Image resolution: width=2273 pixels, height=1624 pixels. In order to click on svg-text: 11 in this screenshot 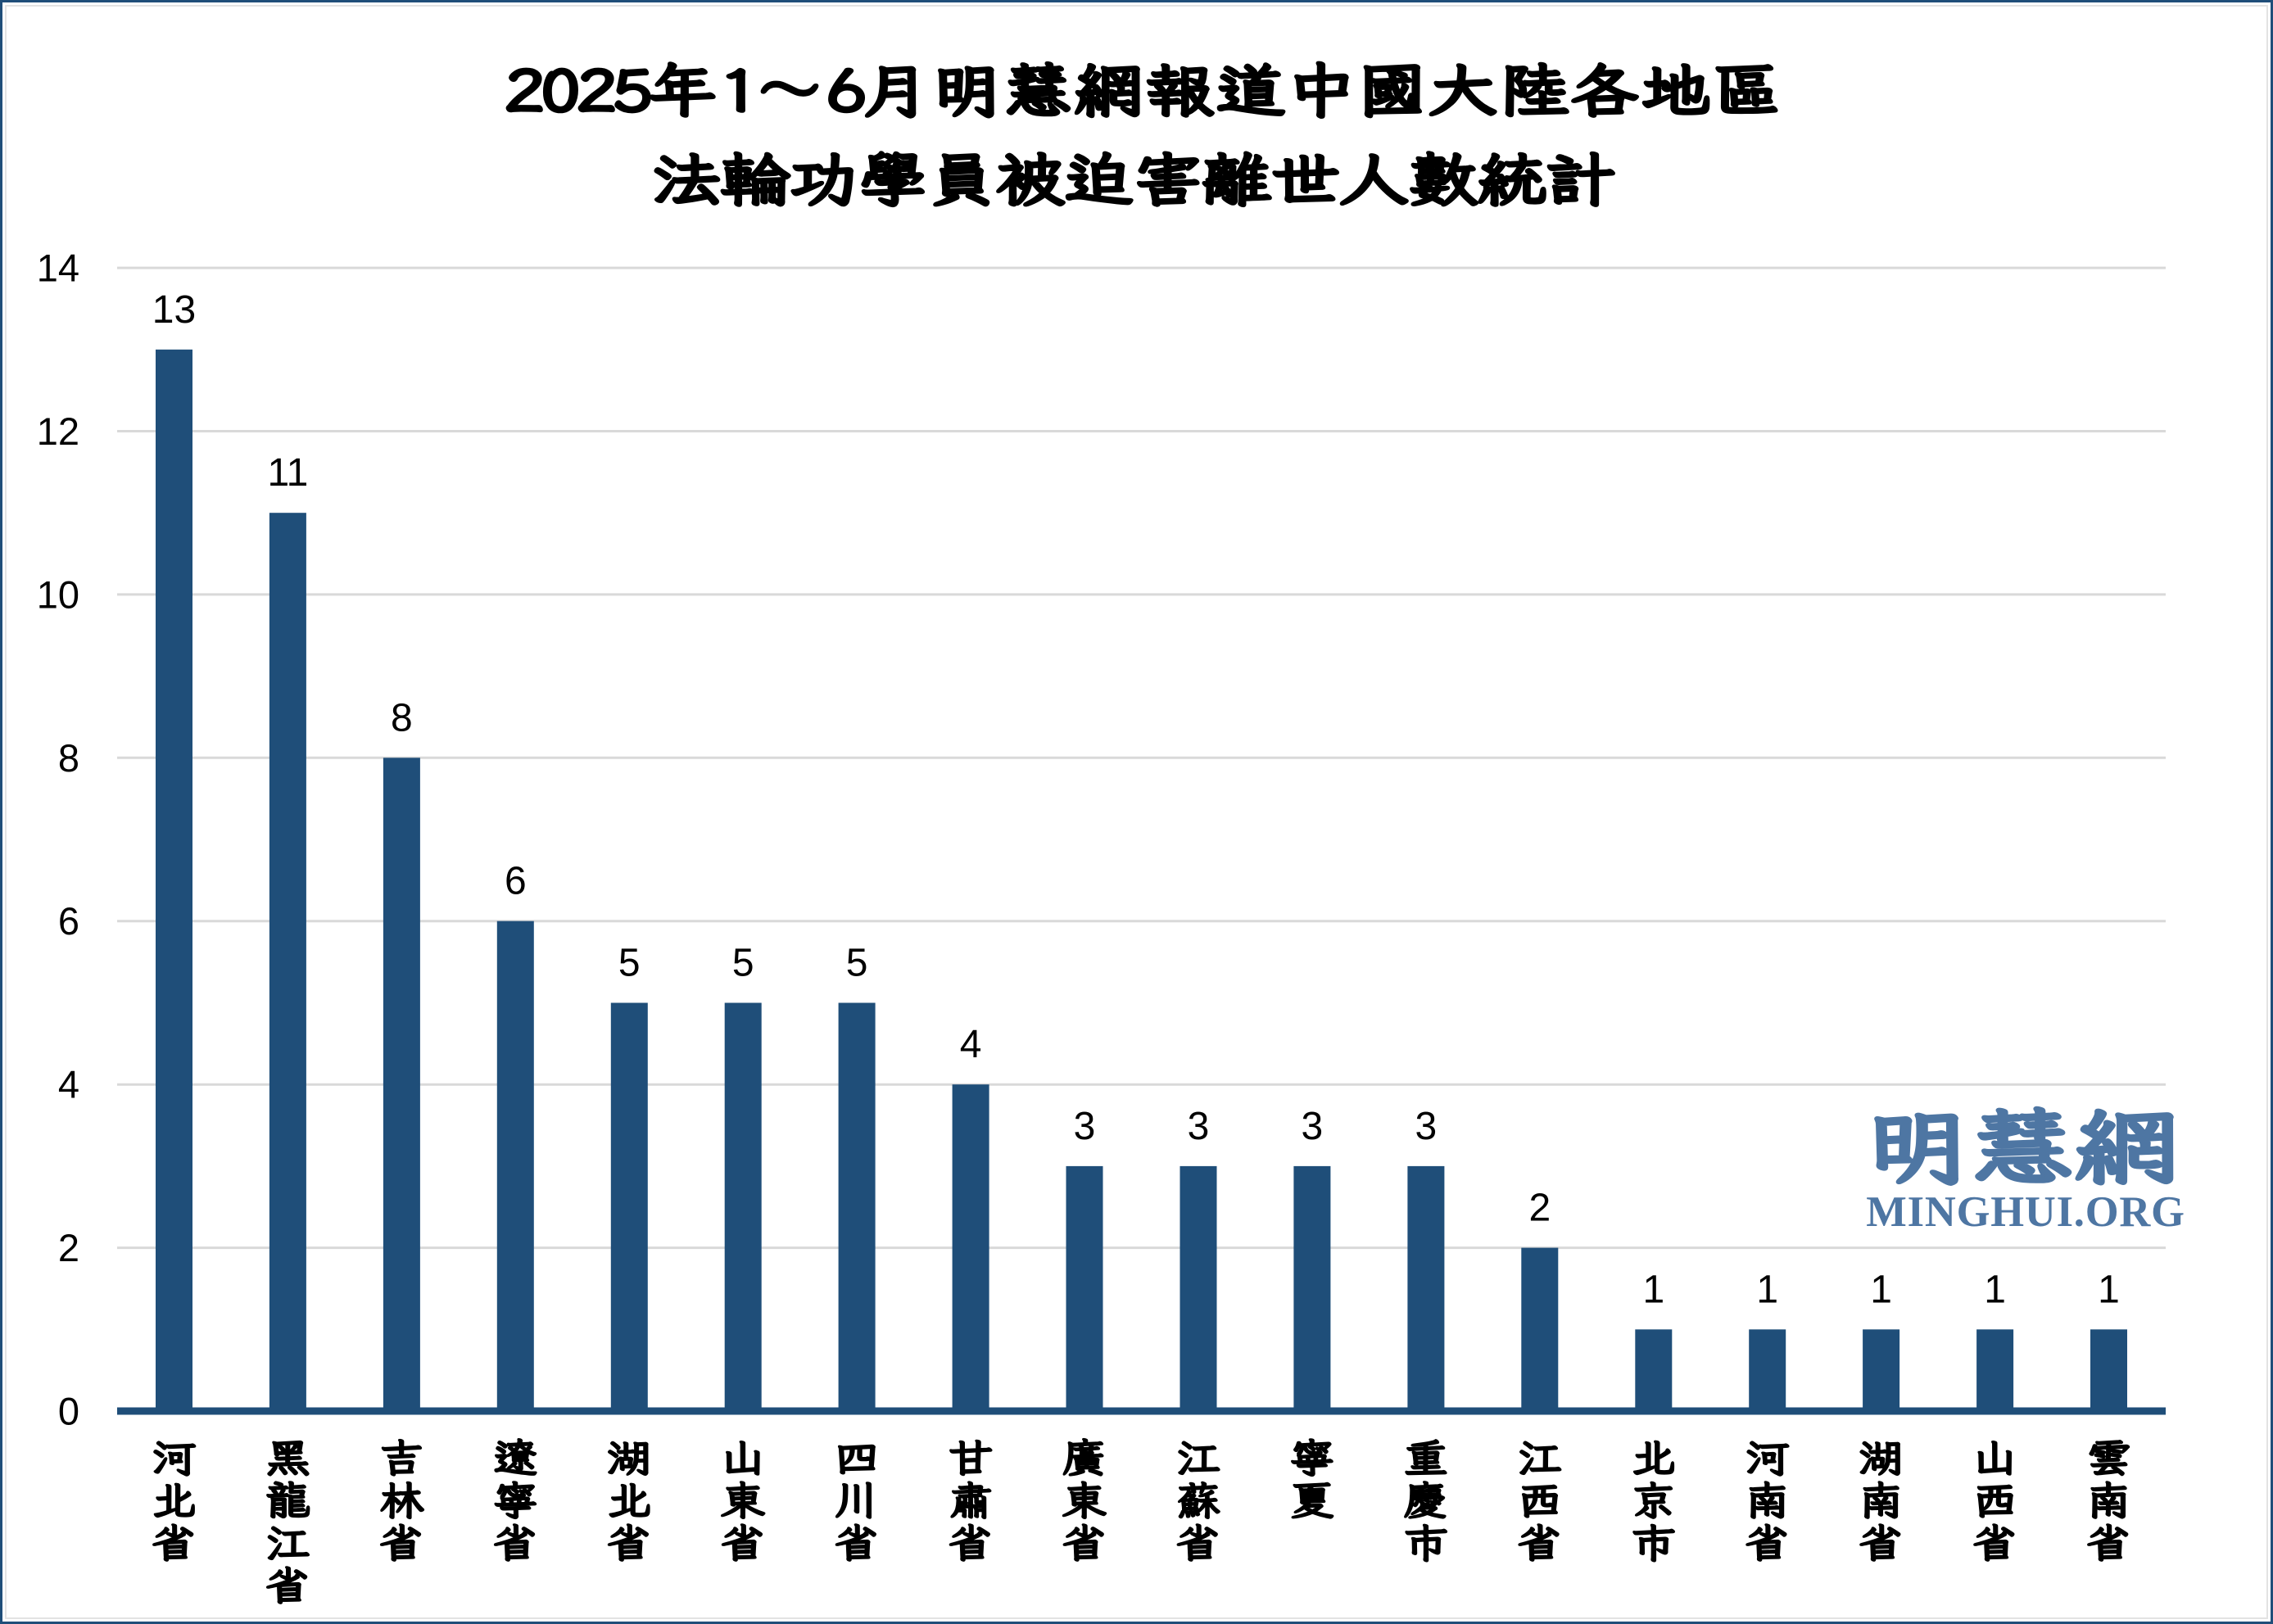, I will do `click(287, 473)`.